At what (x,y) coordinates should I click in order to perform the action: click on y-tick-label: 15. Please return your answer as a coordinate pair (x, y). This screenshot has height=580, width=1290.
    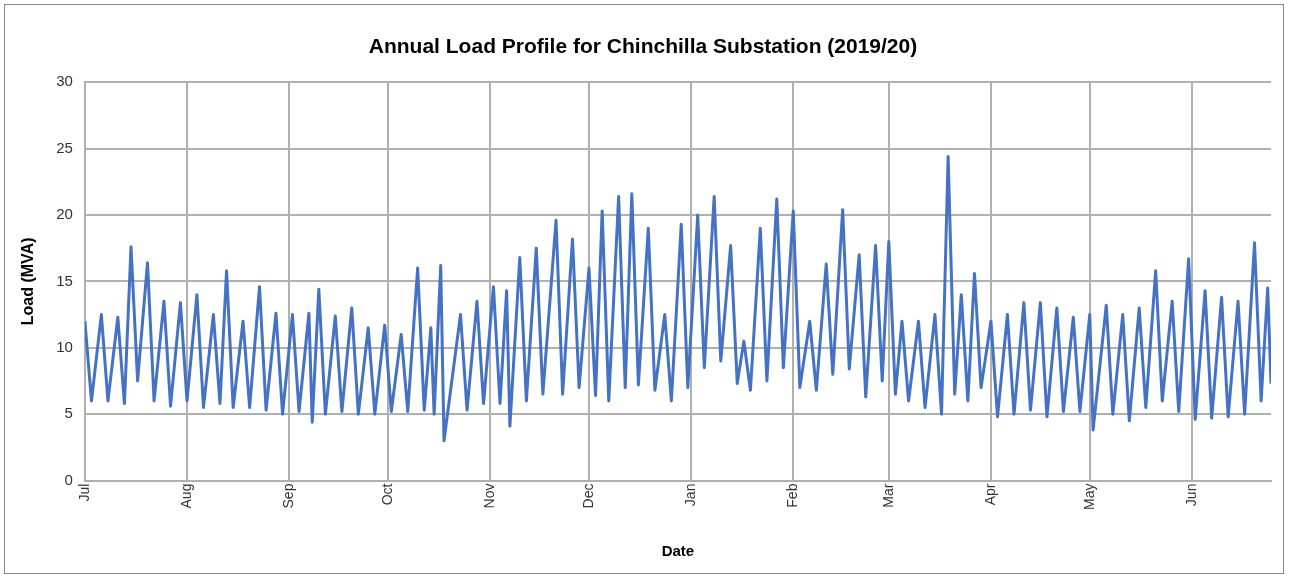
    Looking at the image, I should click on (64, 280).